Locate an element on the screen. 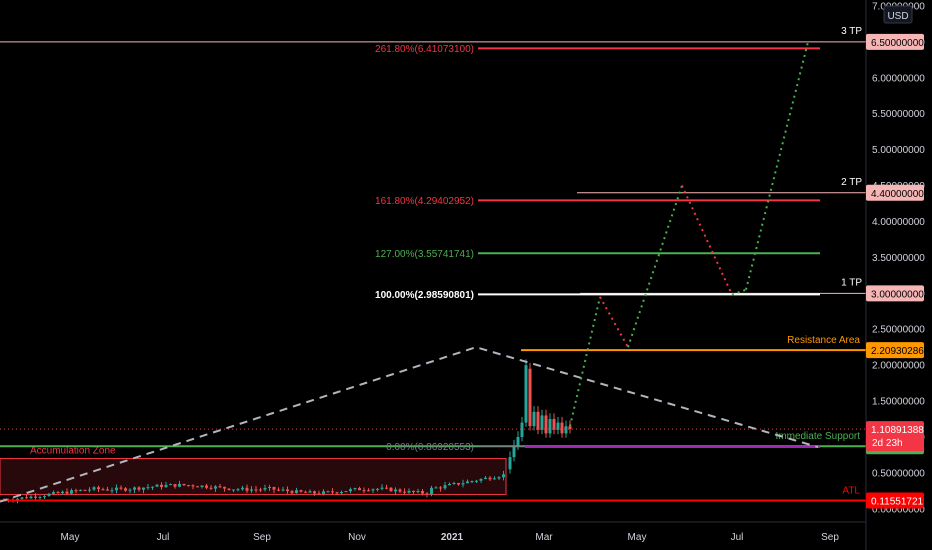 This screenshot has height=550, width=932. time-tick-label: Sep is located at coordinates (830, 537).